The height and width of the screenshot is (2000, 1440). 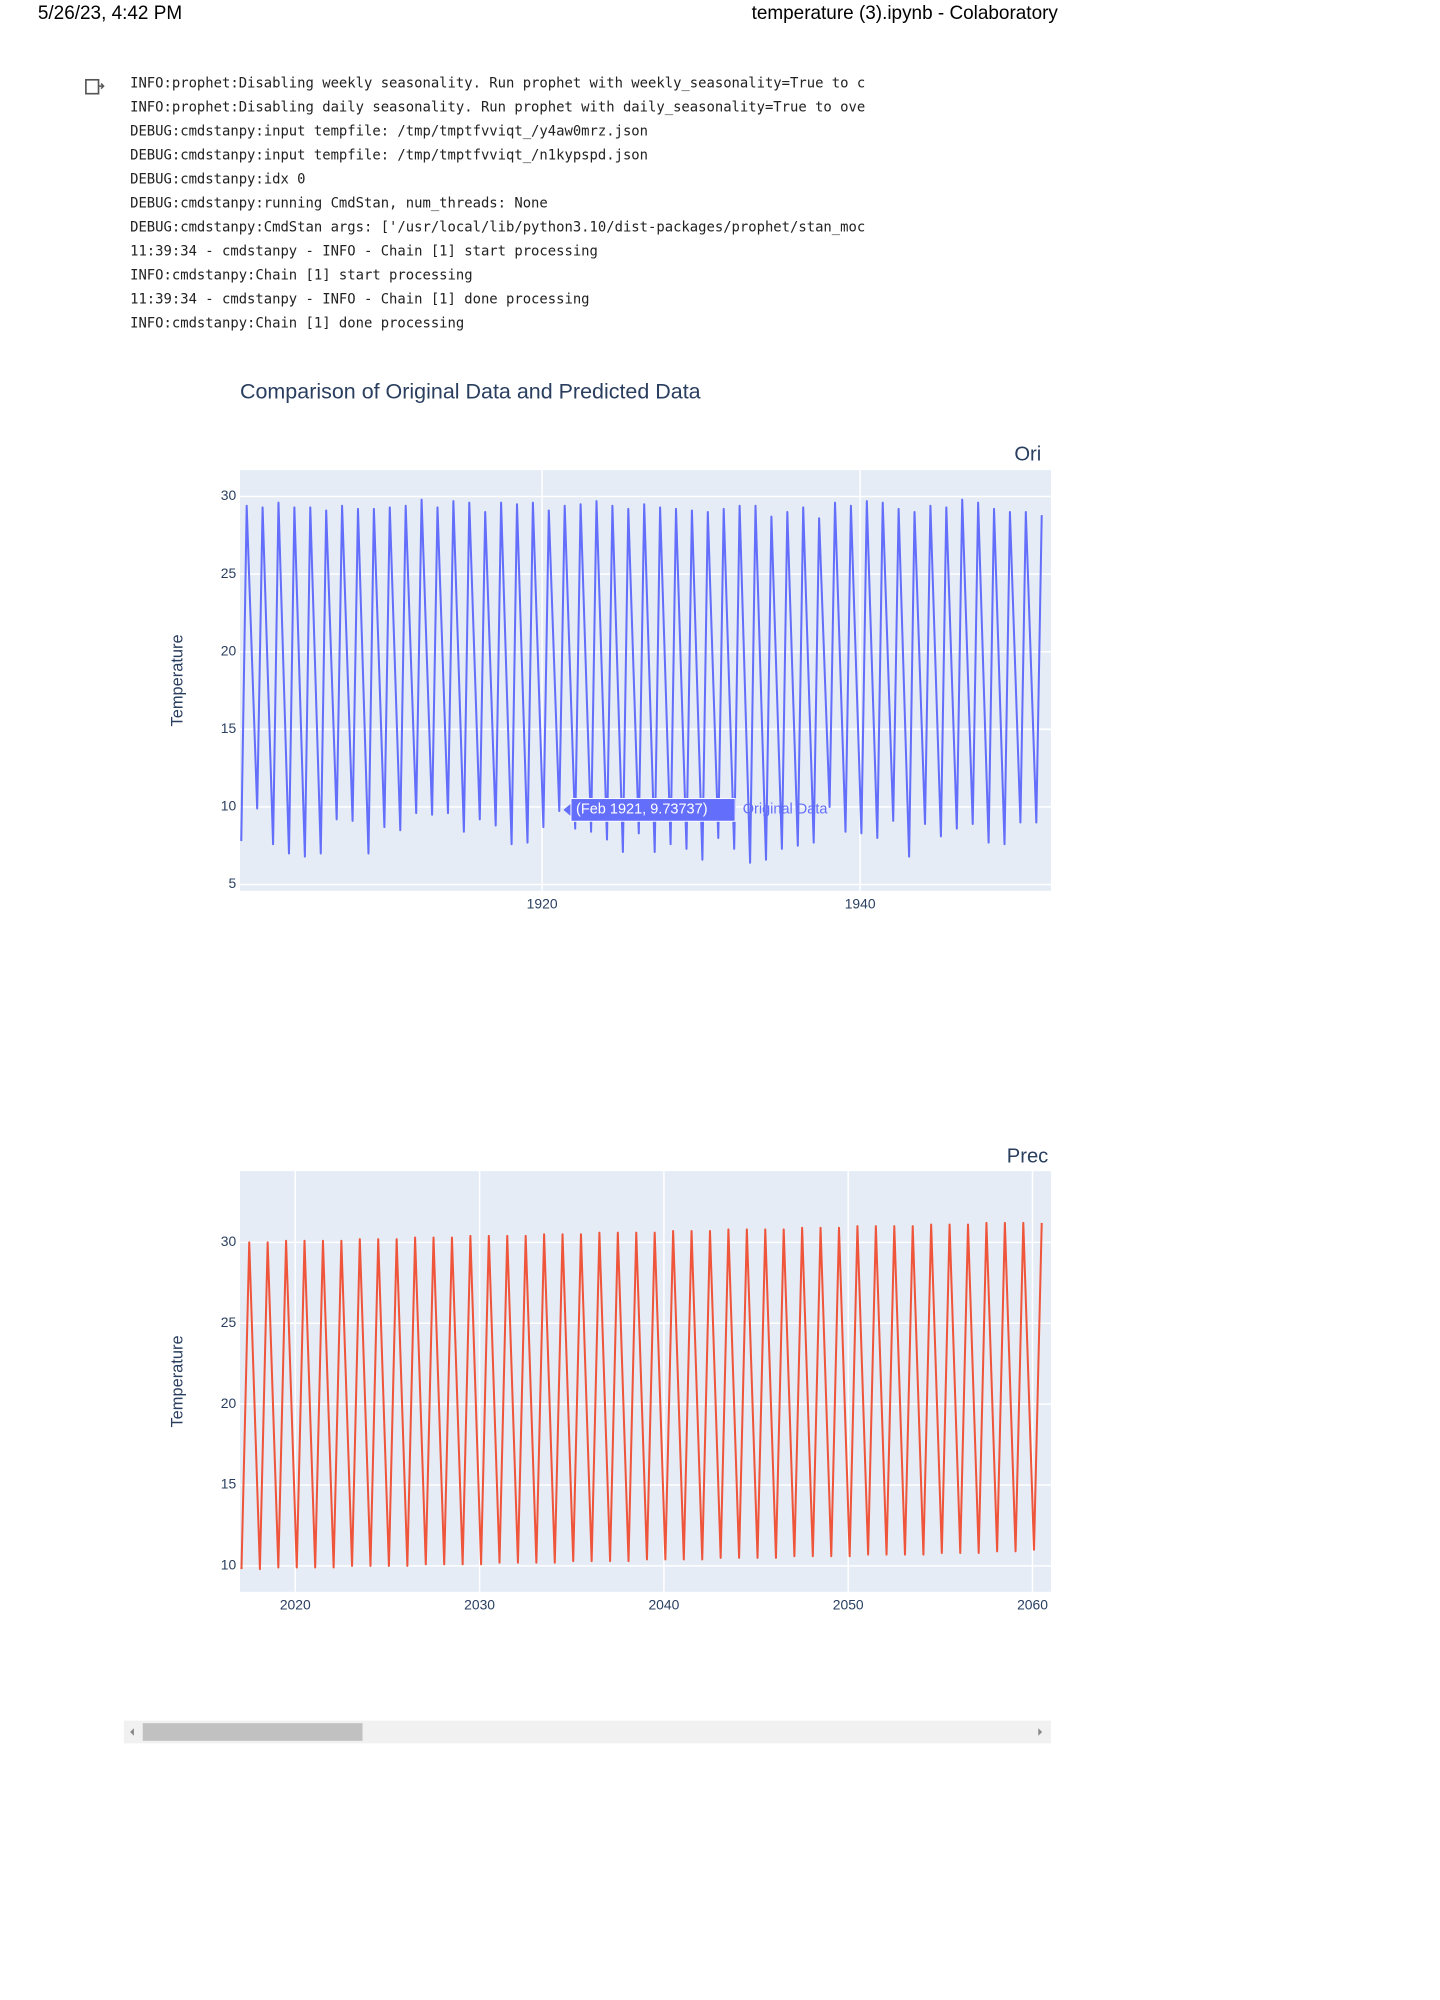 What do you see at coordinates (479, 1604) in the screenshot?
I see `x-tick-label: 2030` at bounding box center [479, 1604].